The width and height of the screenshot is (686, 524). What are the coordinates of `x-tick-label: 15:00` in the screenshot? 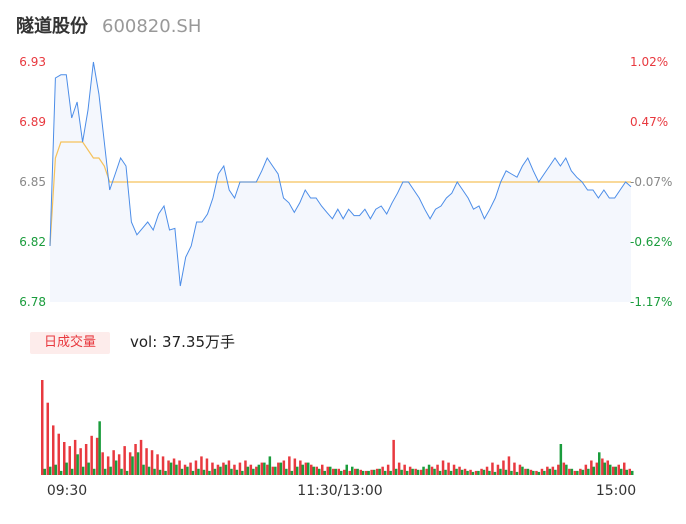 It's located at (616, 491).